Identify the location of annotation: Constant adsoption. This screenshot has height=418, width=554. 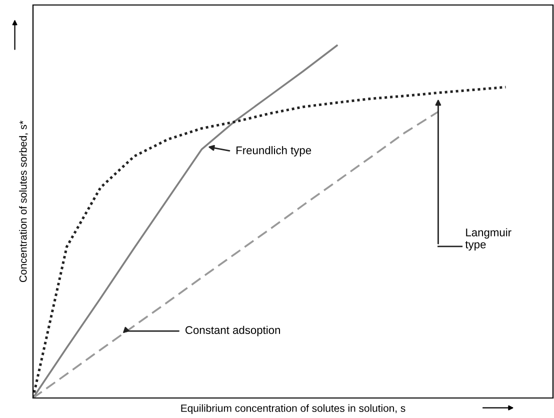
(233, 331).